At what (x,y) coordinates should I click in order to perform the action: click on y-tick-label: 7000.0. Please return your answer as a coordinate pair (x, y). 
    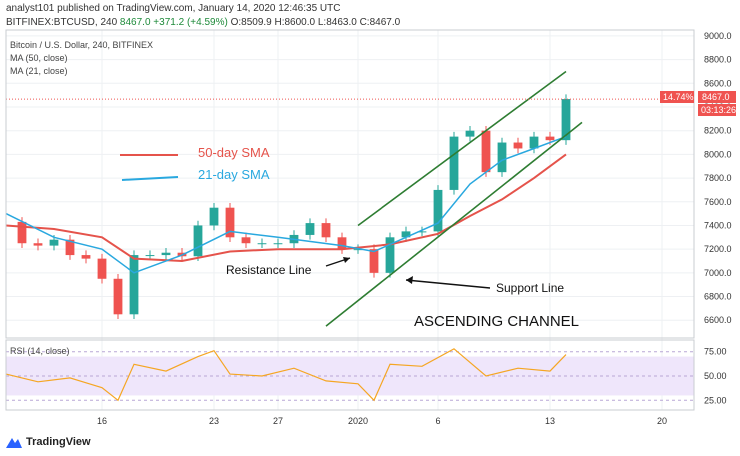
    Looking at the image, I should click on (718, 273).